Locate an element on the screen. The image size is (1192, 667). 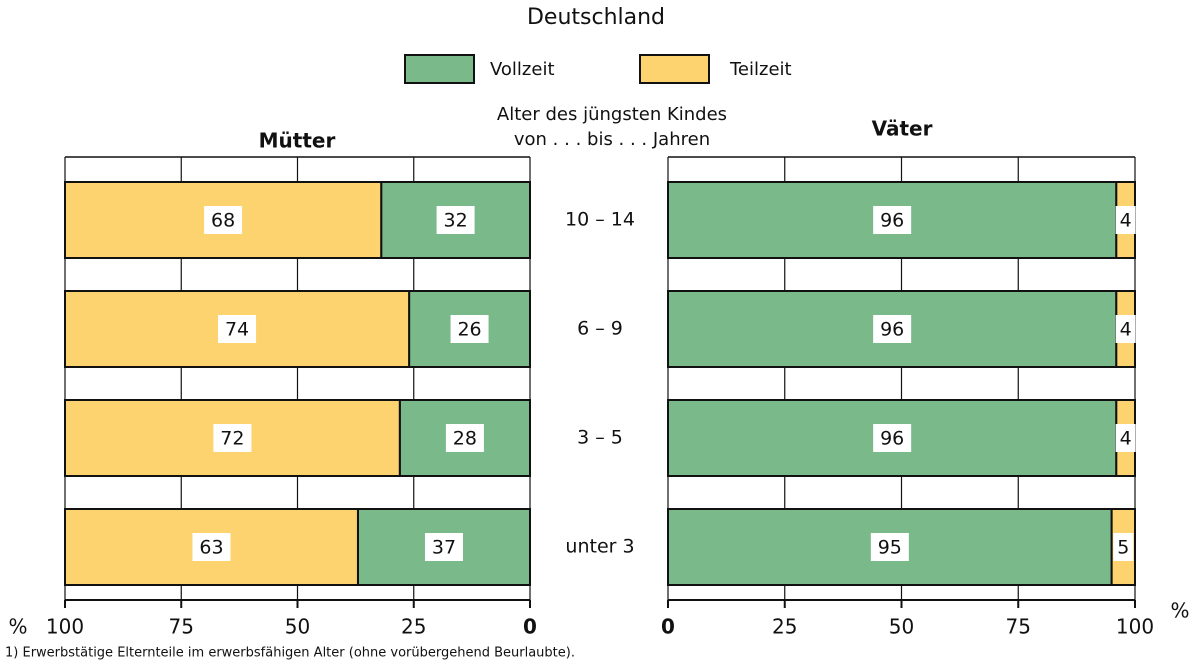
value-label: 74 is located at coordinates (237, 330).